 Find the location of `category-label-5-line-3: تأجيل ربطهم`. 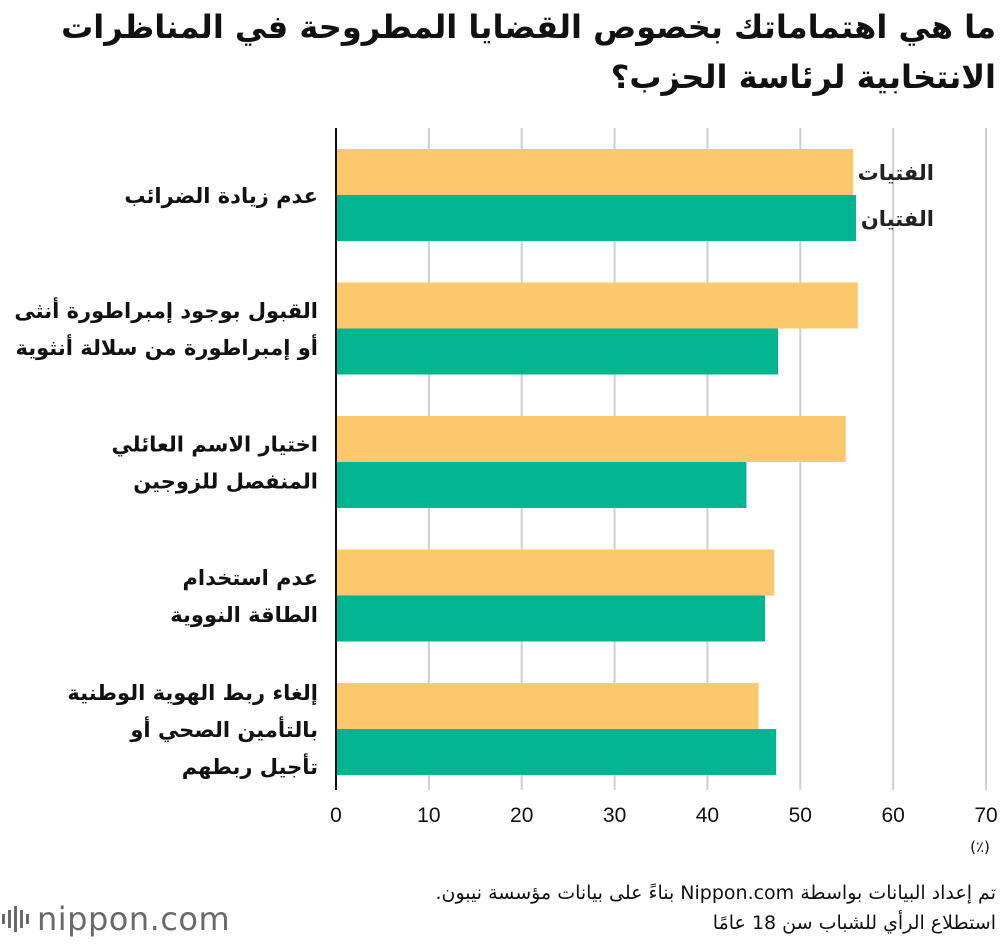

category-label-5-line-3: تأجيل ربطهم is located at coordinates (250, 765).